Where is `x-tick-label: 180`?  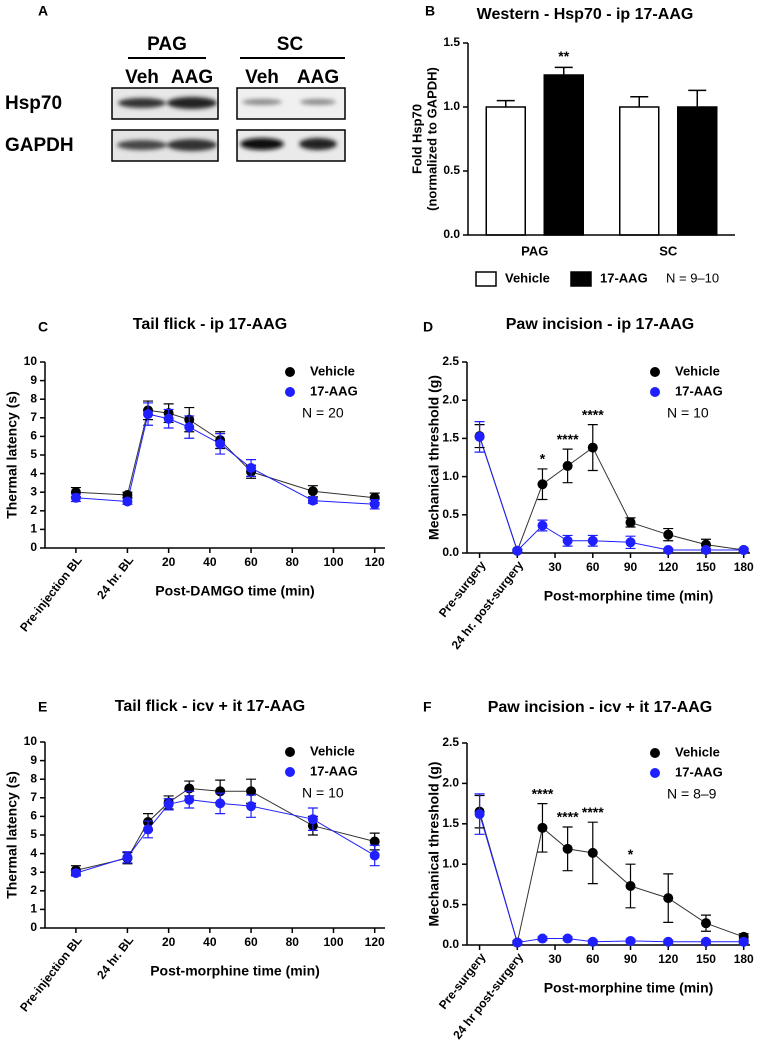 x-tick-label: 180 is located at coordinates (744, 959).